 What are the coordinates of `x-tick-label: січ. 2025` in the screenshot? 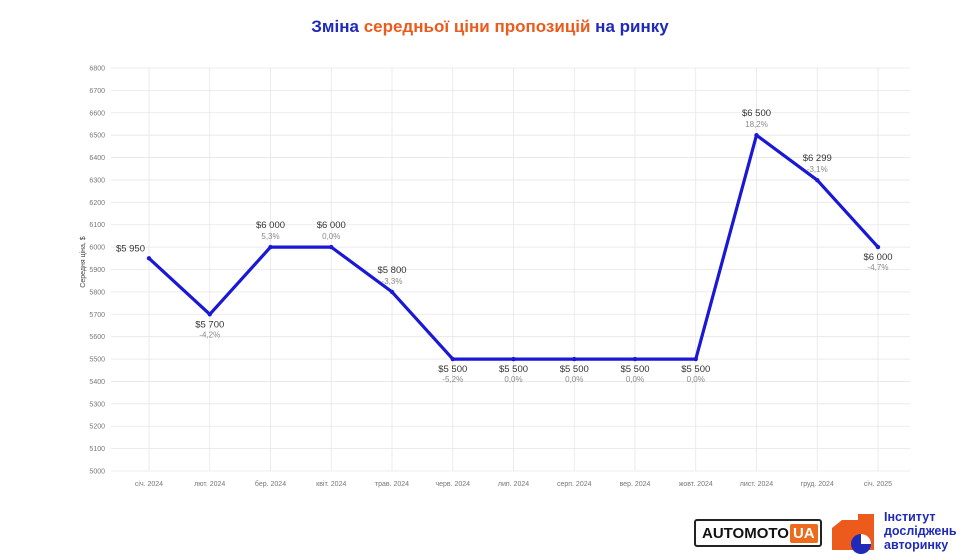 It's located at (878, 484).